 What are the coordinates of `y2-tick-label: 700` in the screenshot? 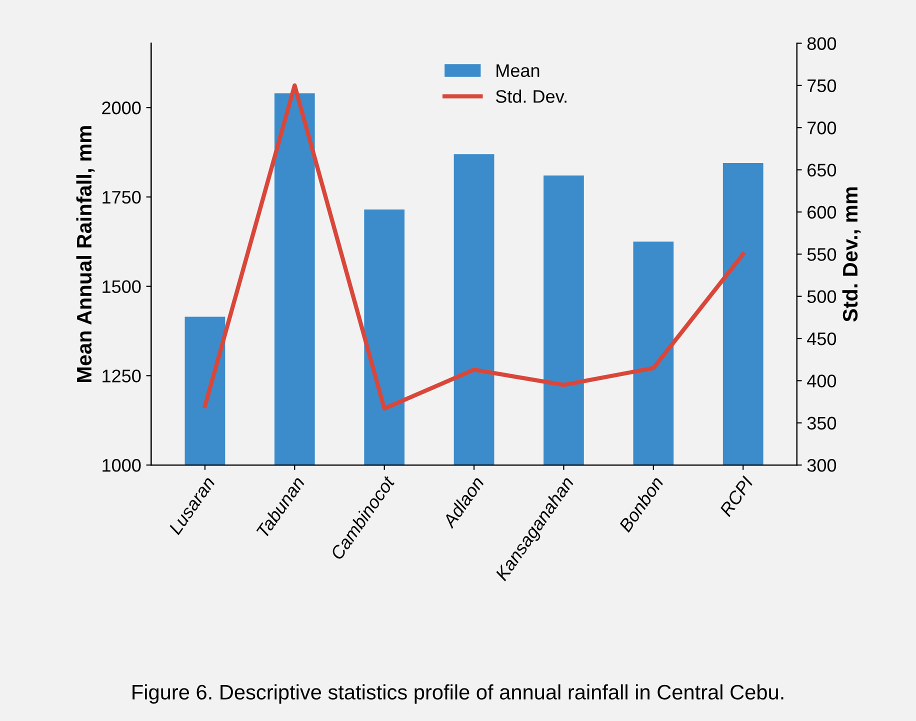 It's located at (822, 128).